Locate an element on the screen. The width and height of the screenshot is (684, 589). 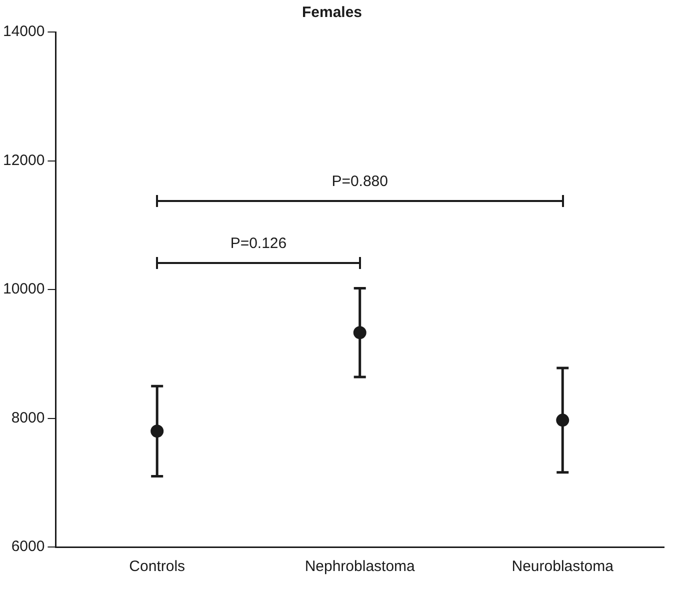
y-tick-label: 14000 is located at coordinates (23, 31).